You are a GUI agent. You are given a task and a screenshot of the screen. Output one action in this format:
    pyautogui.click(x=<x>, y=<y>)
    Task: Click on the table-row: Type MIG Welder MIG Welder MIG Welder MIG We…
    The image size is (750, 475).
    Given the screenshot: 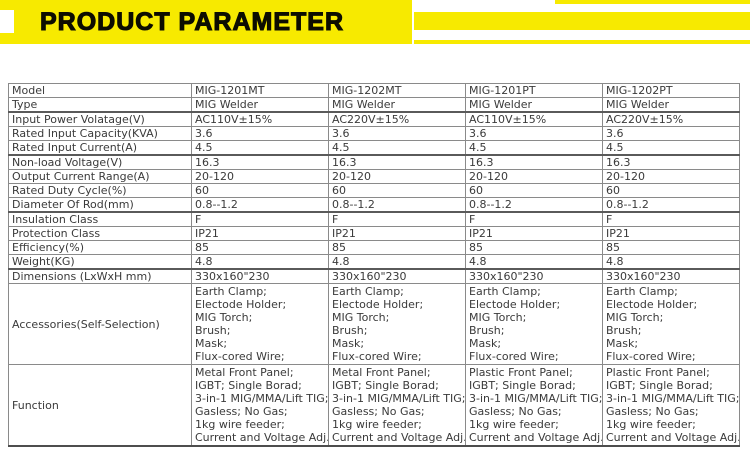 What is the action you would take?
    pyautogui.click(x=374, y=105)
    